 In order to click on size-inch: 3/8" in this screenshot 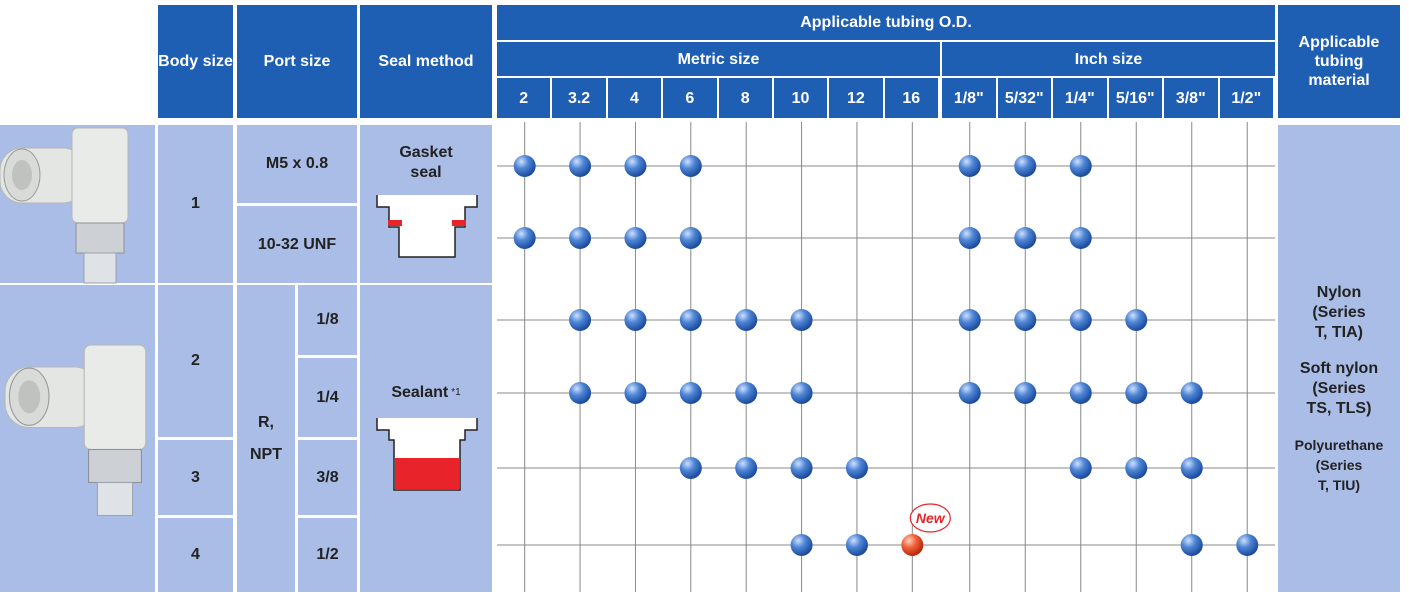, I will do `click(1191, 98)`.